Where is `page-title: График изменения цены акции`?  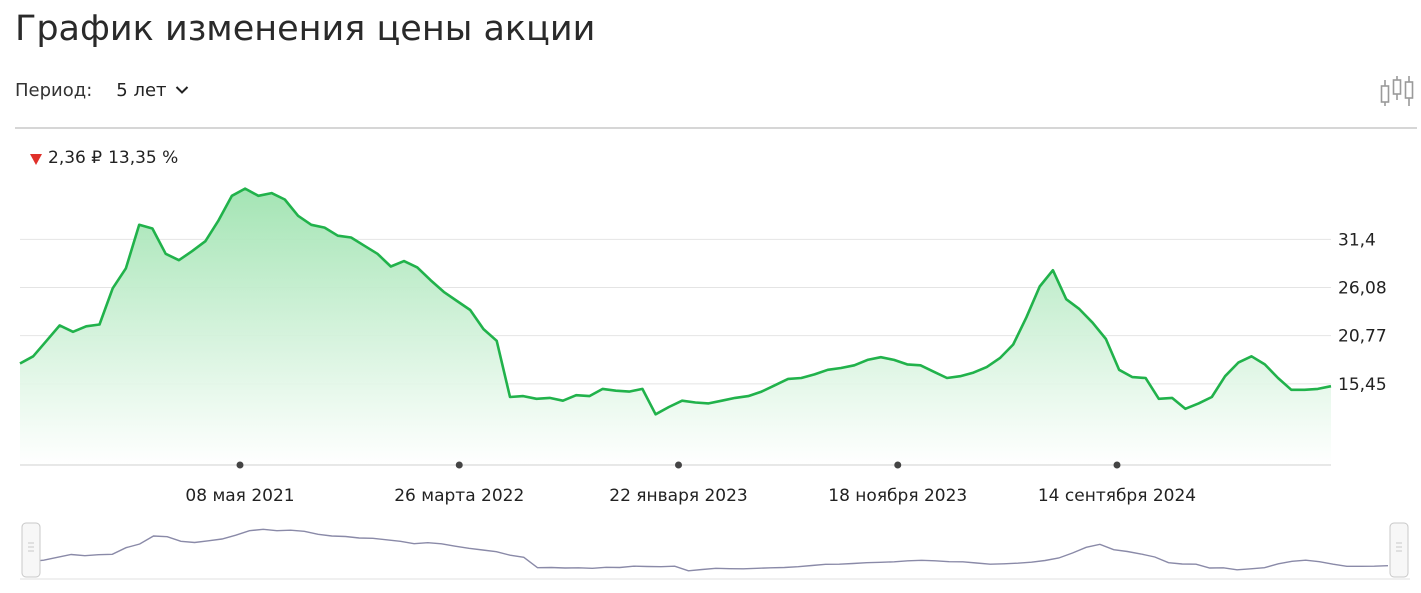
page-title: График изменения цены акции is located at coordinates (305, 29).